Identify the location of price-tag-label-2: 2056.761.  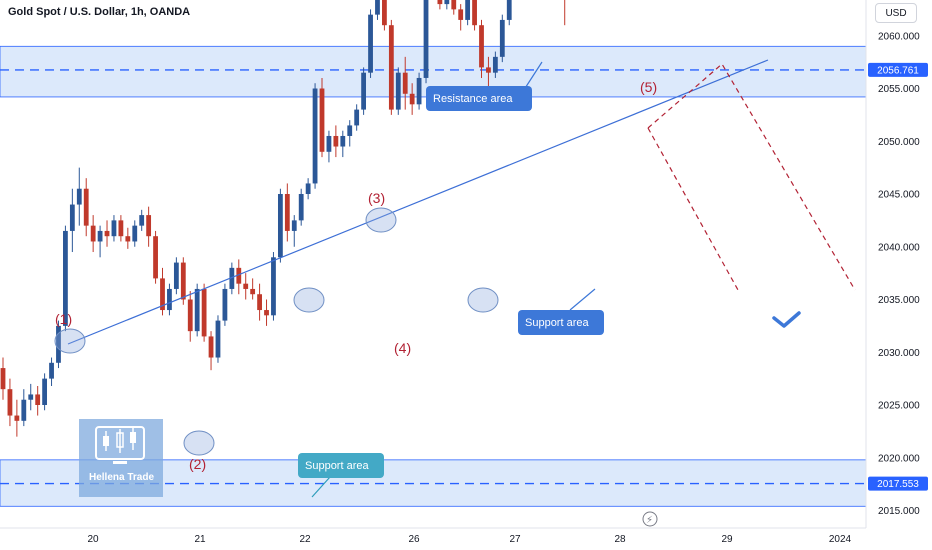
(898, 70).